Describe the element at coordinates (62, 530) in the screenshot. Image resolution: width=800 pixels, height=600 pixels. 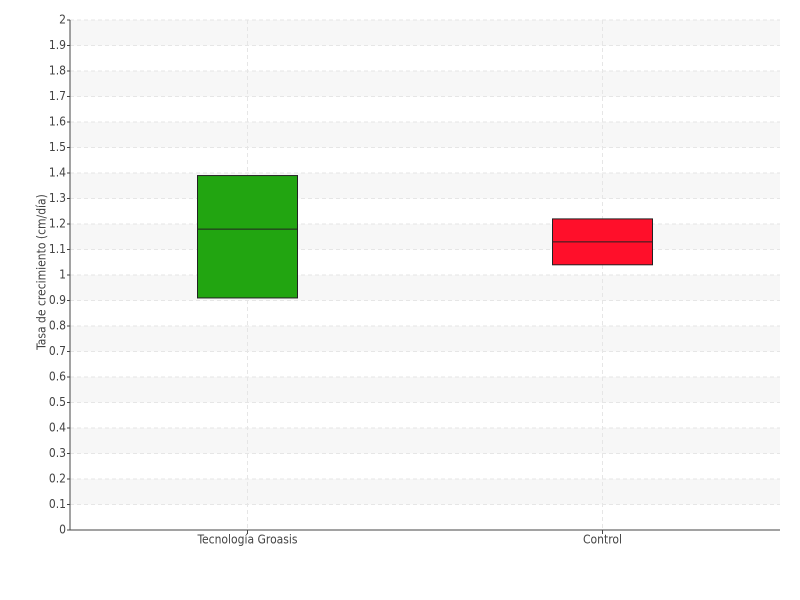
I see `y-tick-label: 0` at that location.